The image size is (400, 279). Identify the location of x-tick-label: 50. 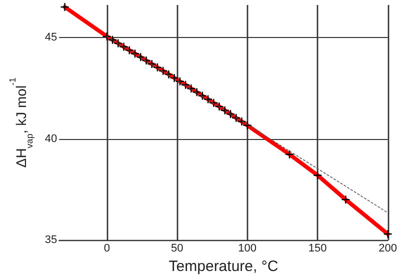
(177, 248).